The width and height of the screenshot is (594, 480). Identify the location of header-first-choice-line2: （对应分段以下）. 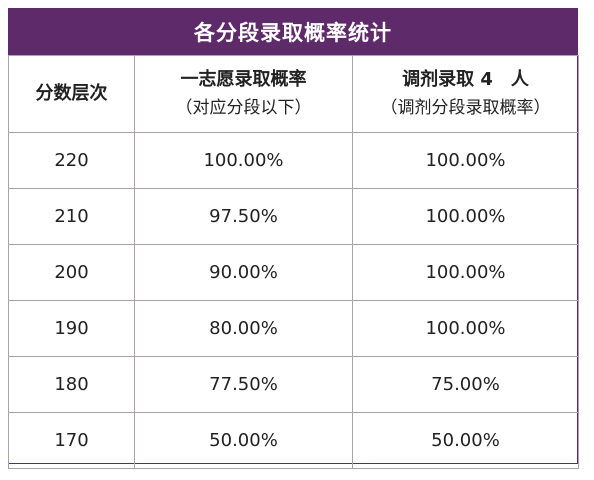
(243, 108).